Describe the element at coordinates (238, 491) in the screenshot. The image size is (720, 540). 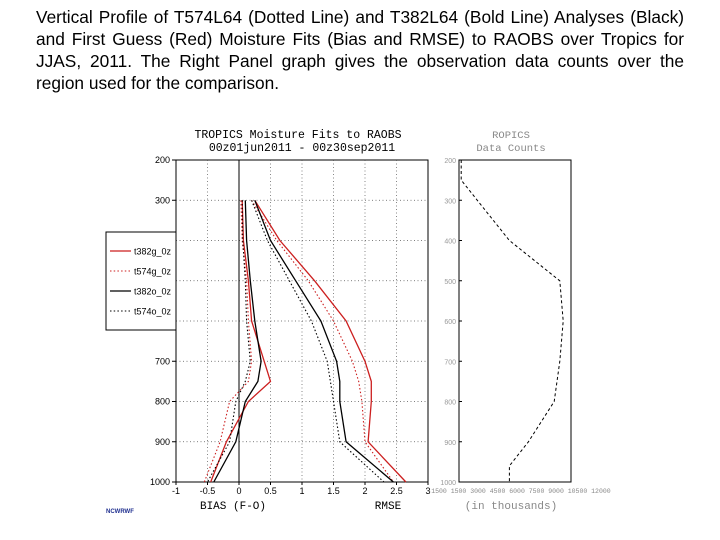
I see `x-tick-label: 0` at that location.